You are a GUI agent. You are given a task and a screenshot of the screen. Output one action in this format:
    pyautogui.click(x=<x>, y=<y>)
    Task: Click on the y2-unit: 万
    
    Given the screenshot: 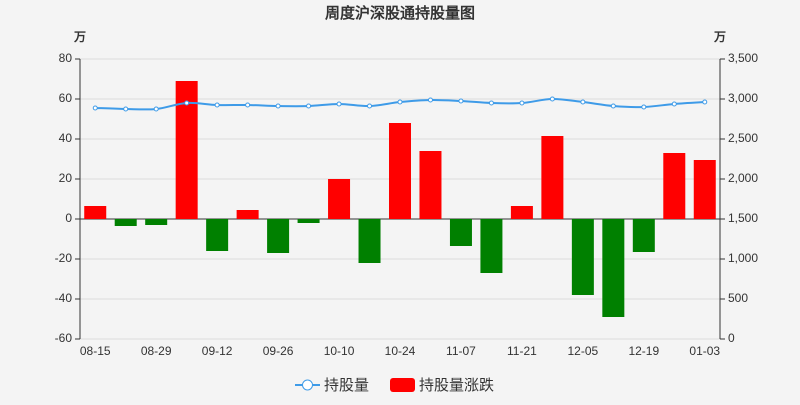 What is the action you would take?
    pyautogui.click(x=719, y=37)
    